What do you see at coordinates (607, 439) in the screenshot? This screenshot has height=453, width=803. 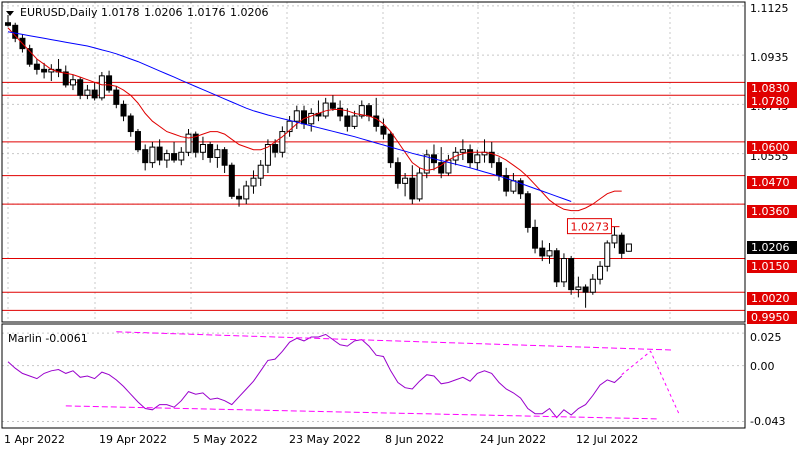 I see `date-tick-label: 12 Jul 2022` at bounding box center [607, 439].